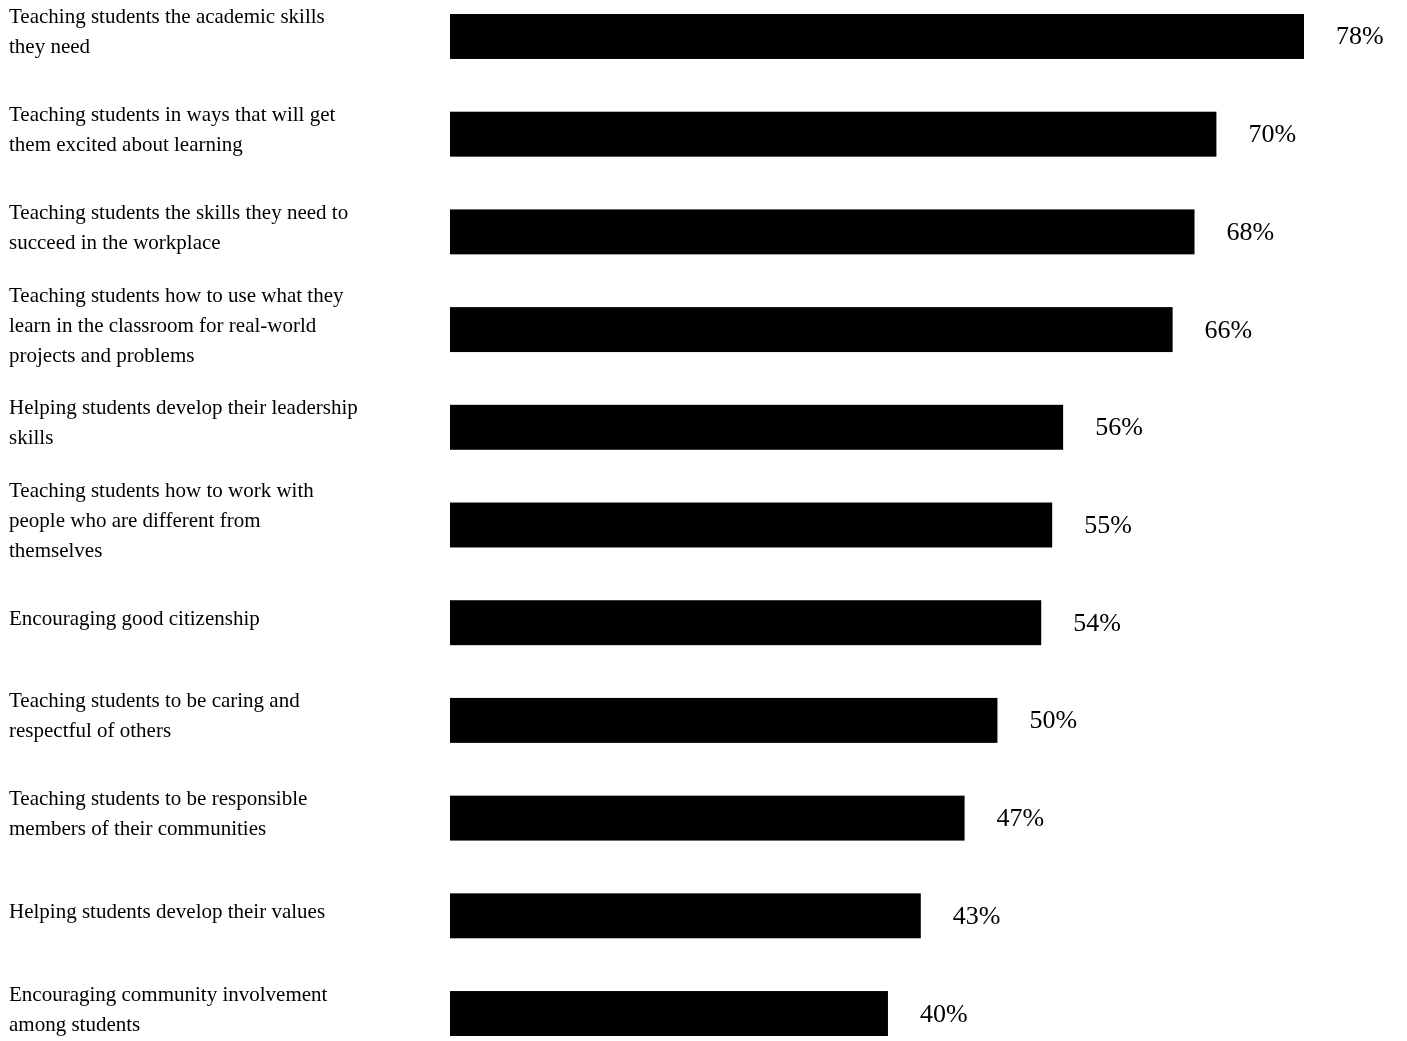  I want to click on data-label: 78%, so click(1360, 36).